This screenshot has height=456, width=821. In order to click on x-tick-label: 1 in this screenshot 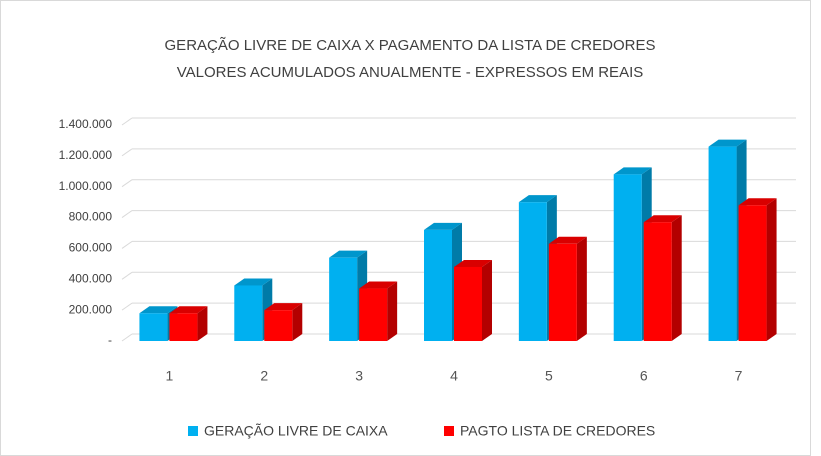, I will do `click(170, 376)`.